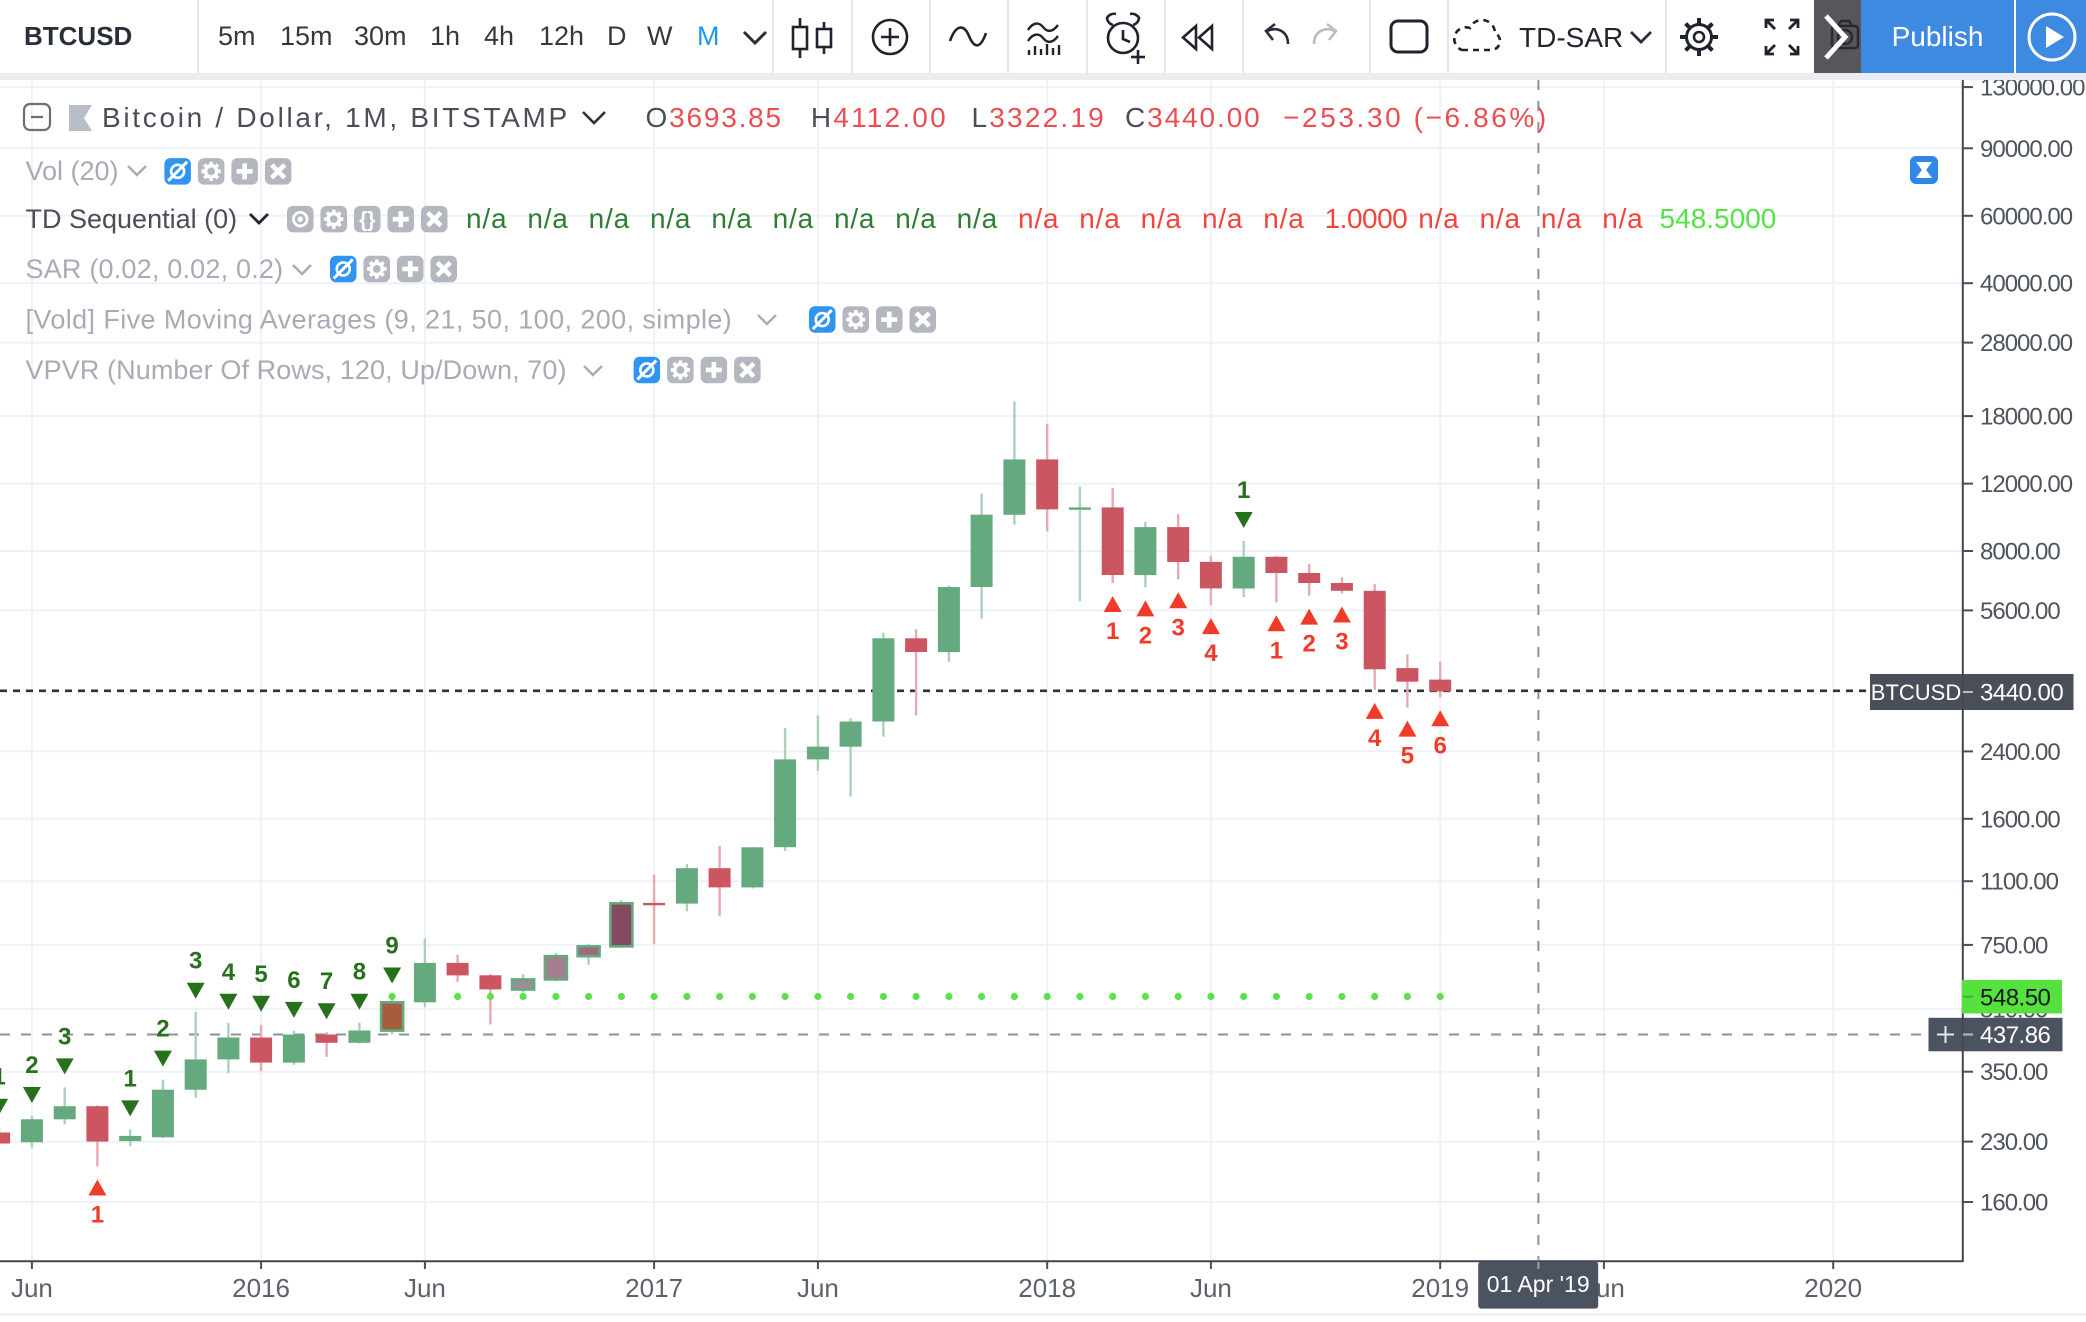  Describe the element at coordinates (2020, 552) in the screenshot. I see `svg-text: 8000.00` at that location.